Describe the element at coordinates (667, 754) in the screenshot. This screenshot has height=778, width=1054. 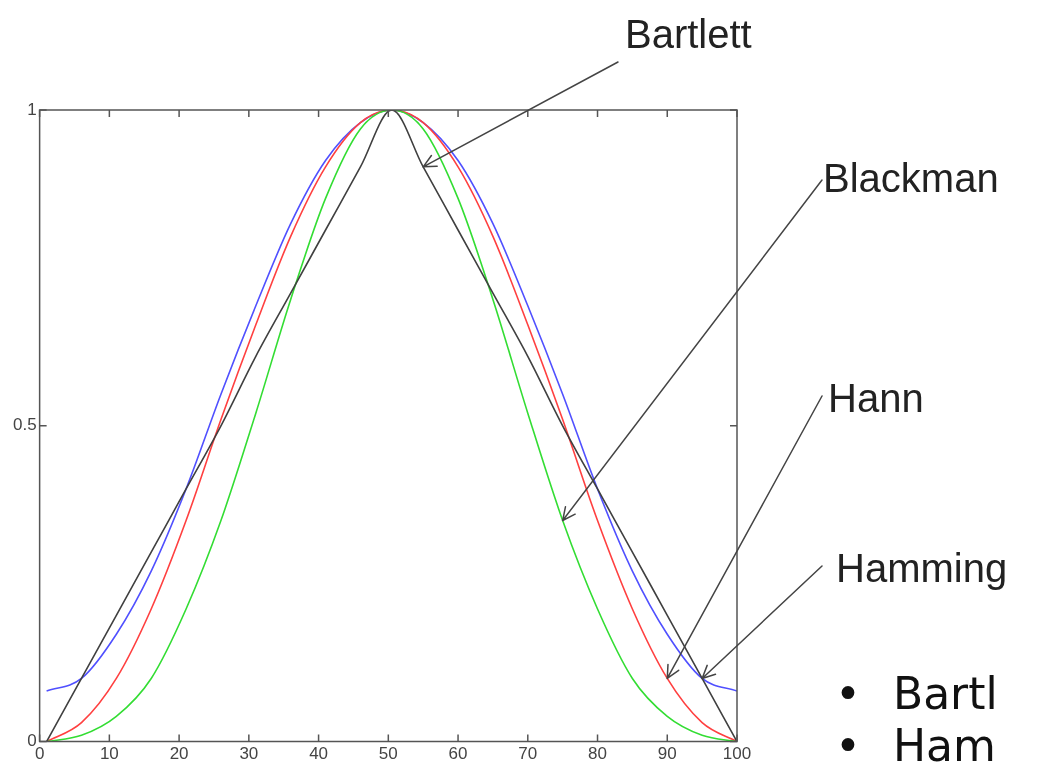
I see `x-tick-label: 90` at that location.